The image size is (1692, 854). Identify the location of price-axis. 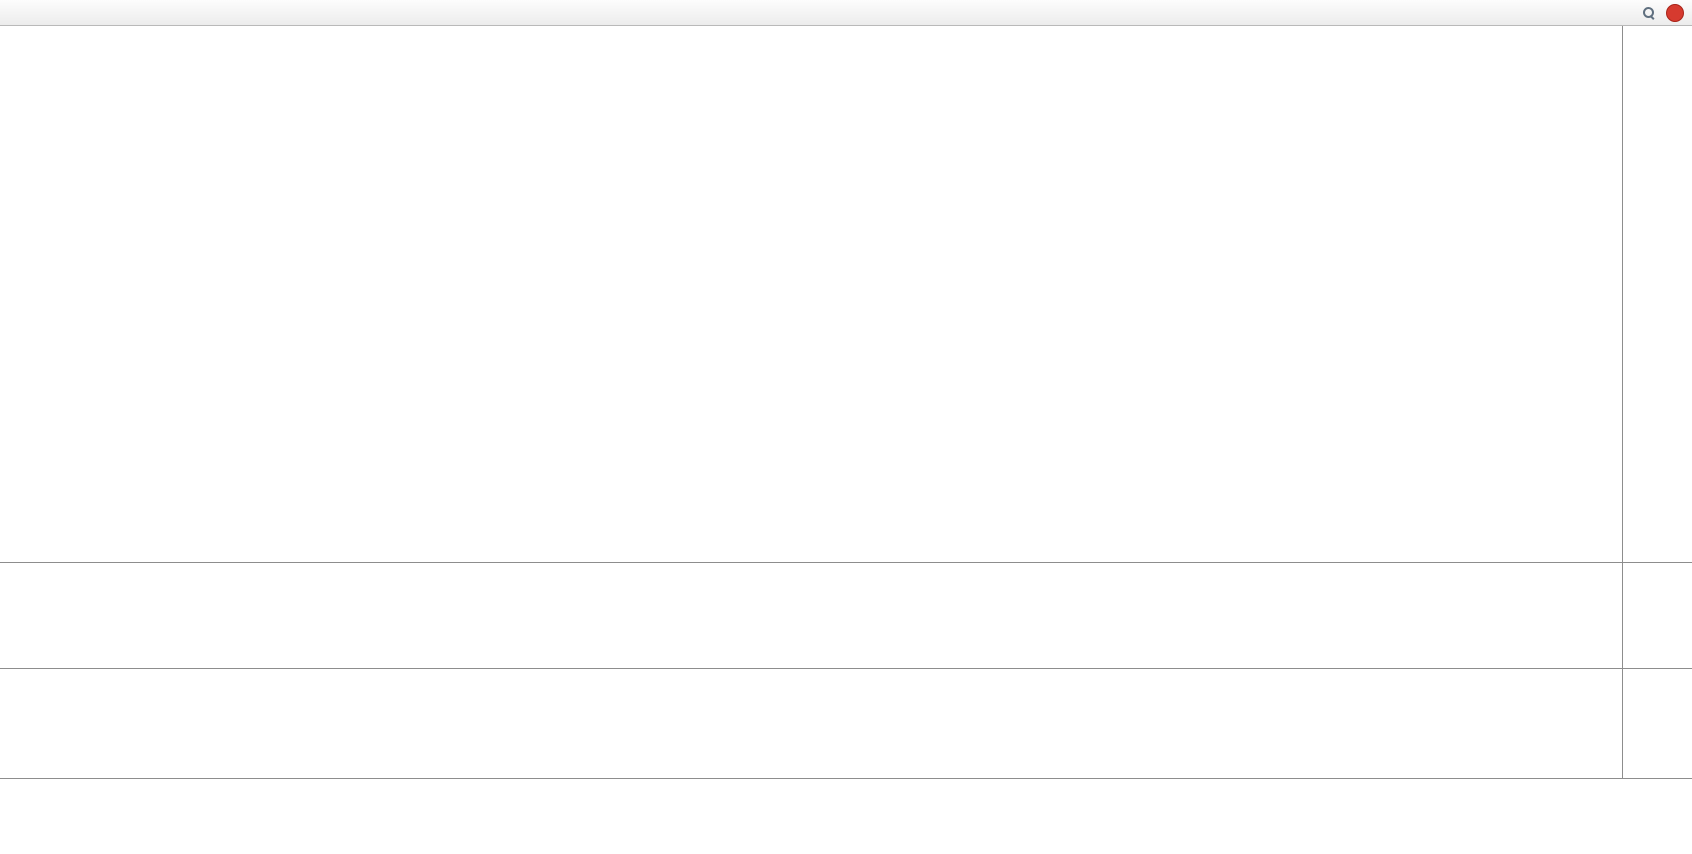
(1656, 402).